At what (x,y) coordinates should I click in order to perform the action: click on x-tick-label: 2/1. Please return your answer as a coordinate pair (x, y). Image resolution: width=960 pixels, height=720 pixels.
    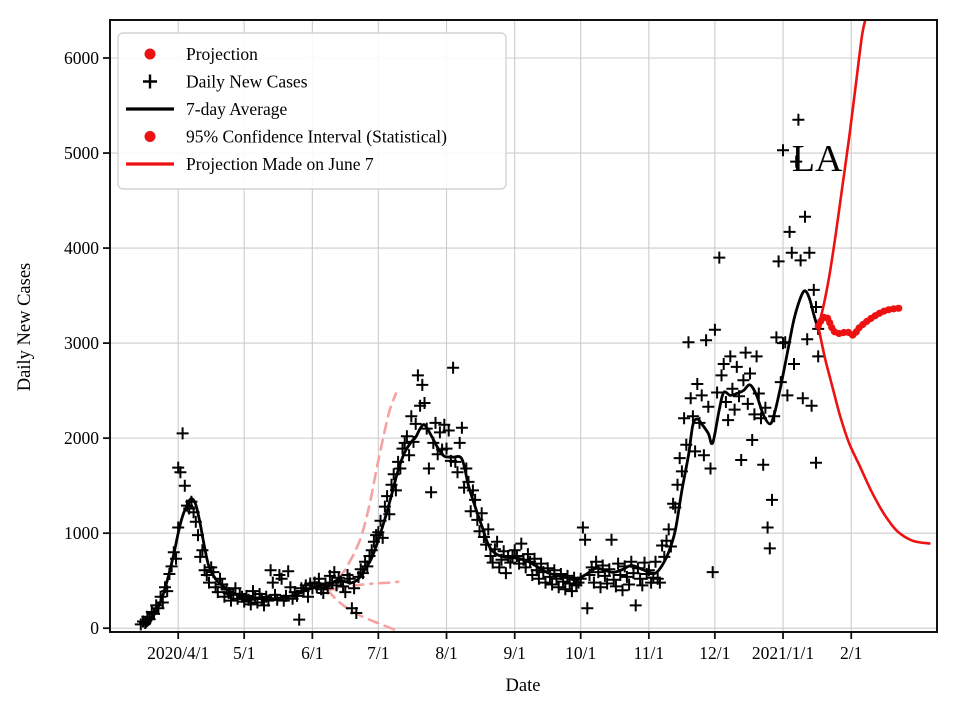
    Looking at the image, I should click on (851, 653).